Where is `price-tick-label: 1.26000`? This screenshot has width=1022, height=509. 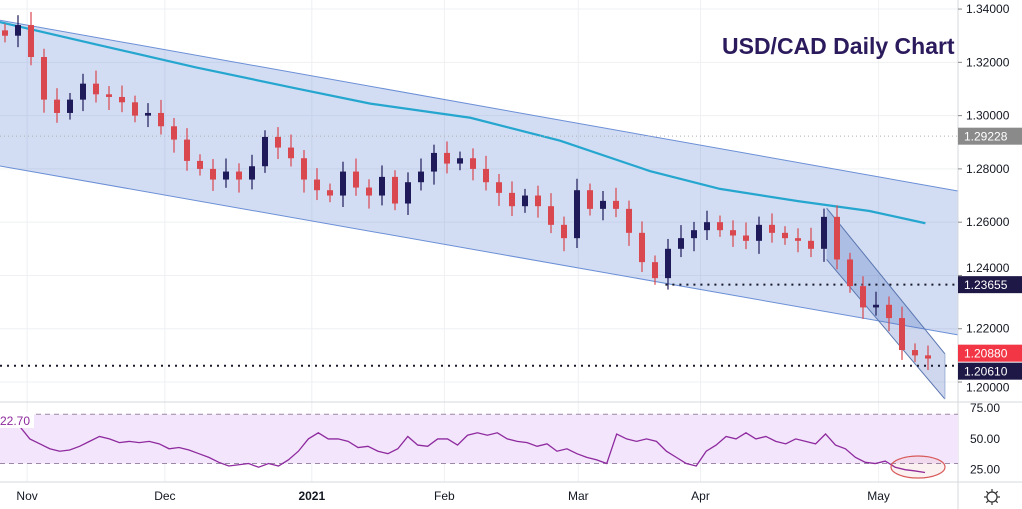 price-tick-label: 1.26000 is located at coordinates (988, 222).